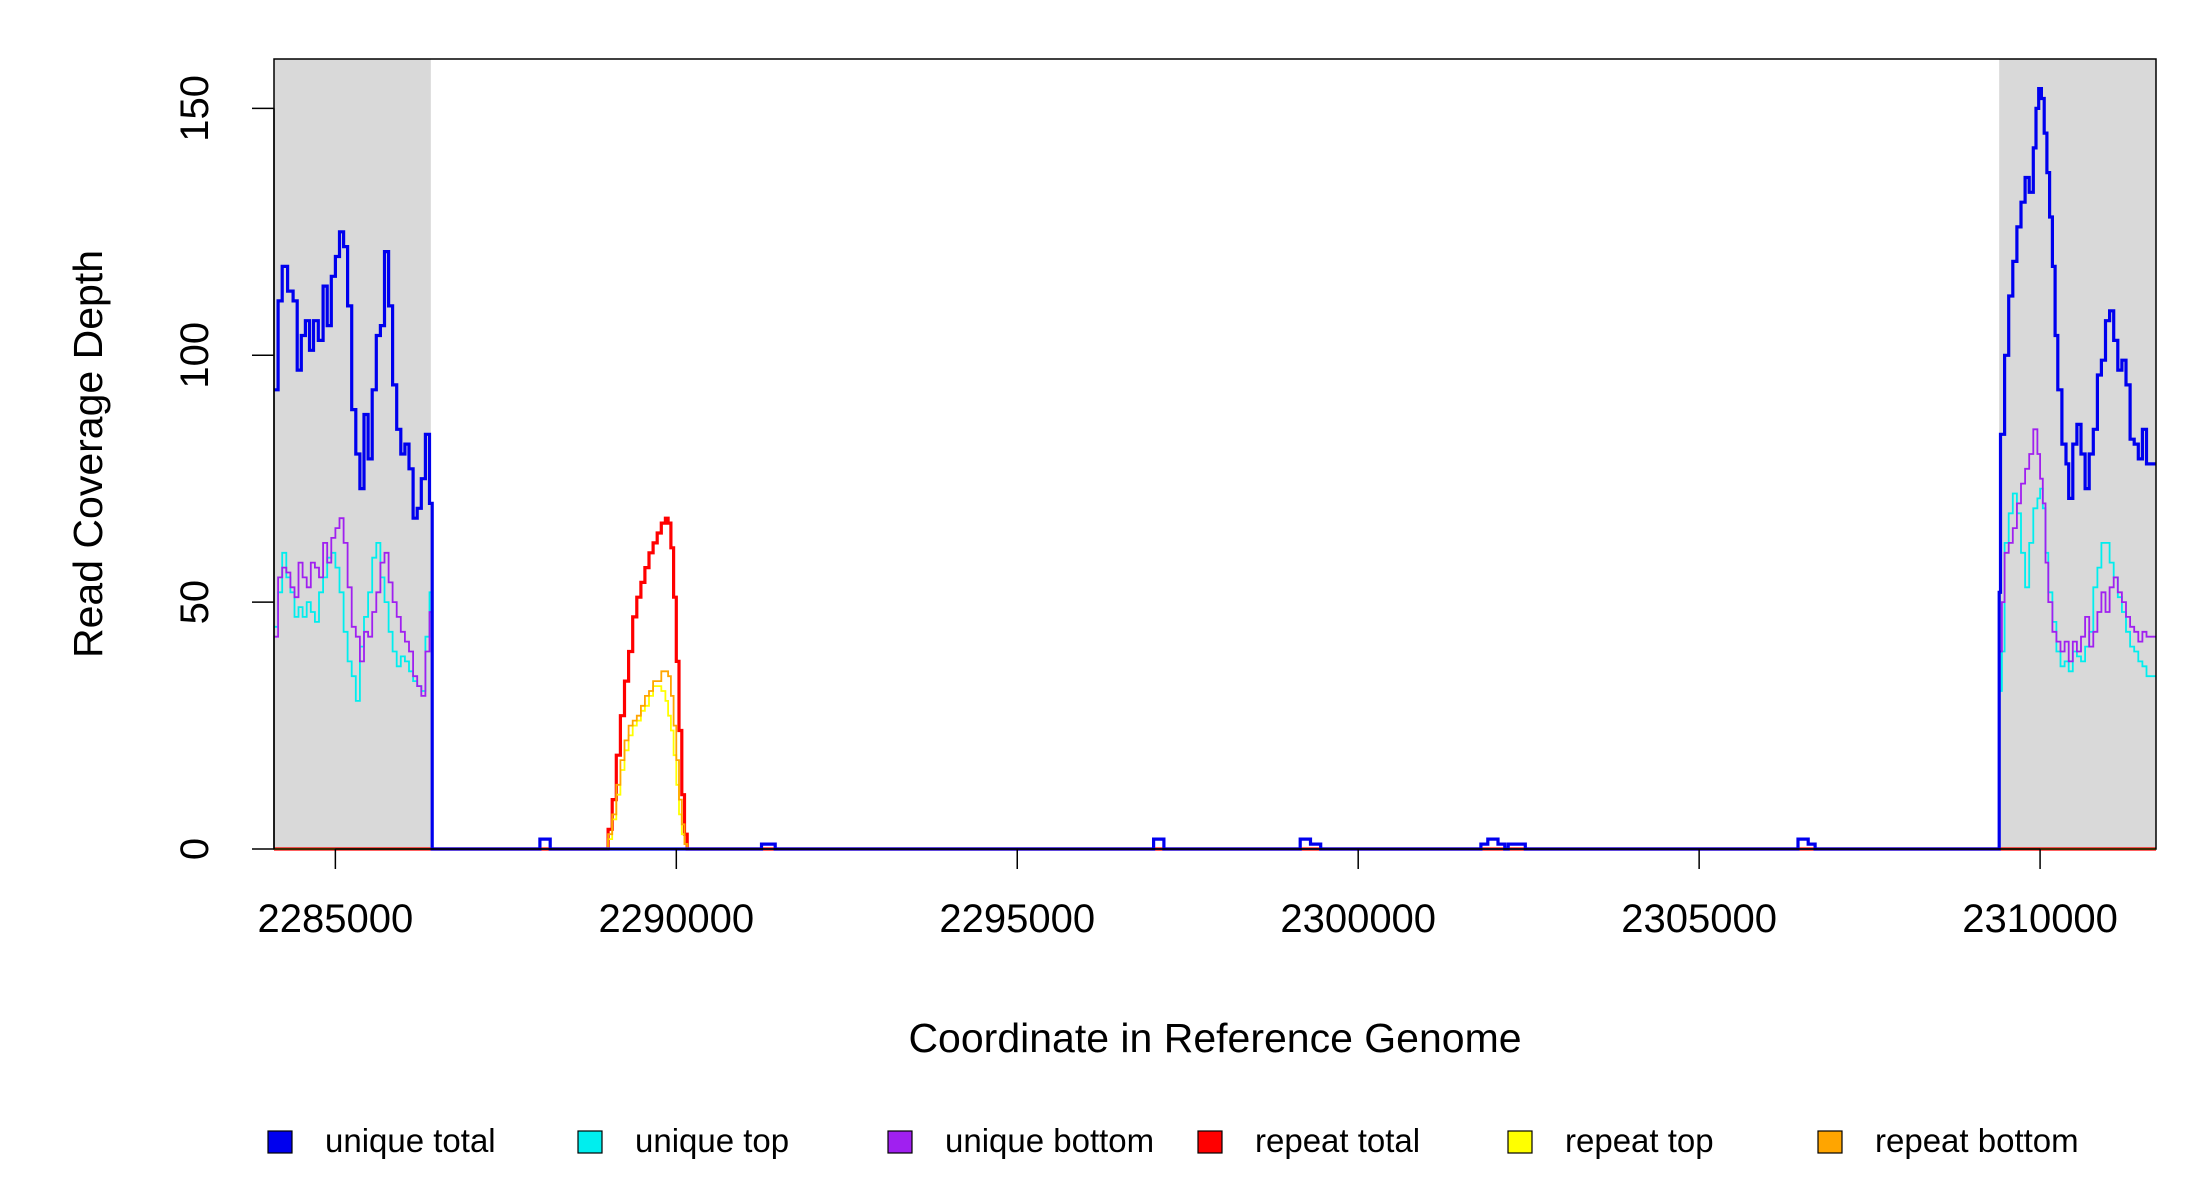 Image resolution: width=2200 pixels, height=1200 pixels. I want to click on x-axis-title: Coordinate in Reference Genome, so click(1214, 1038).